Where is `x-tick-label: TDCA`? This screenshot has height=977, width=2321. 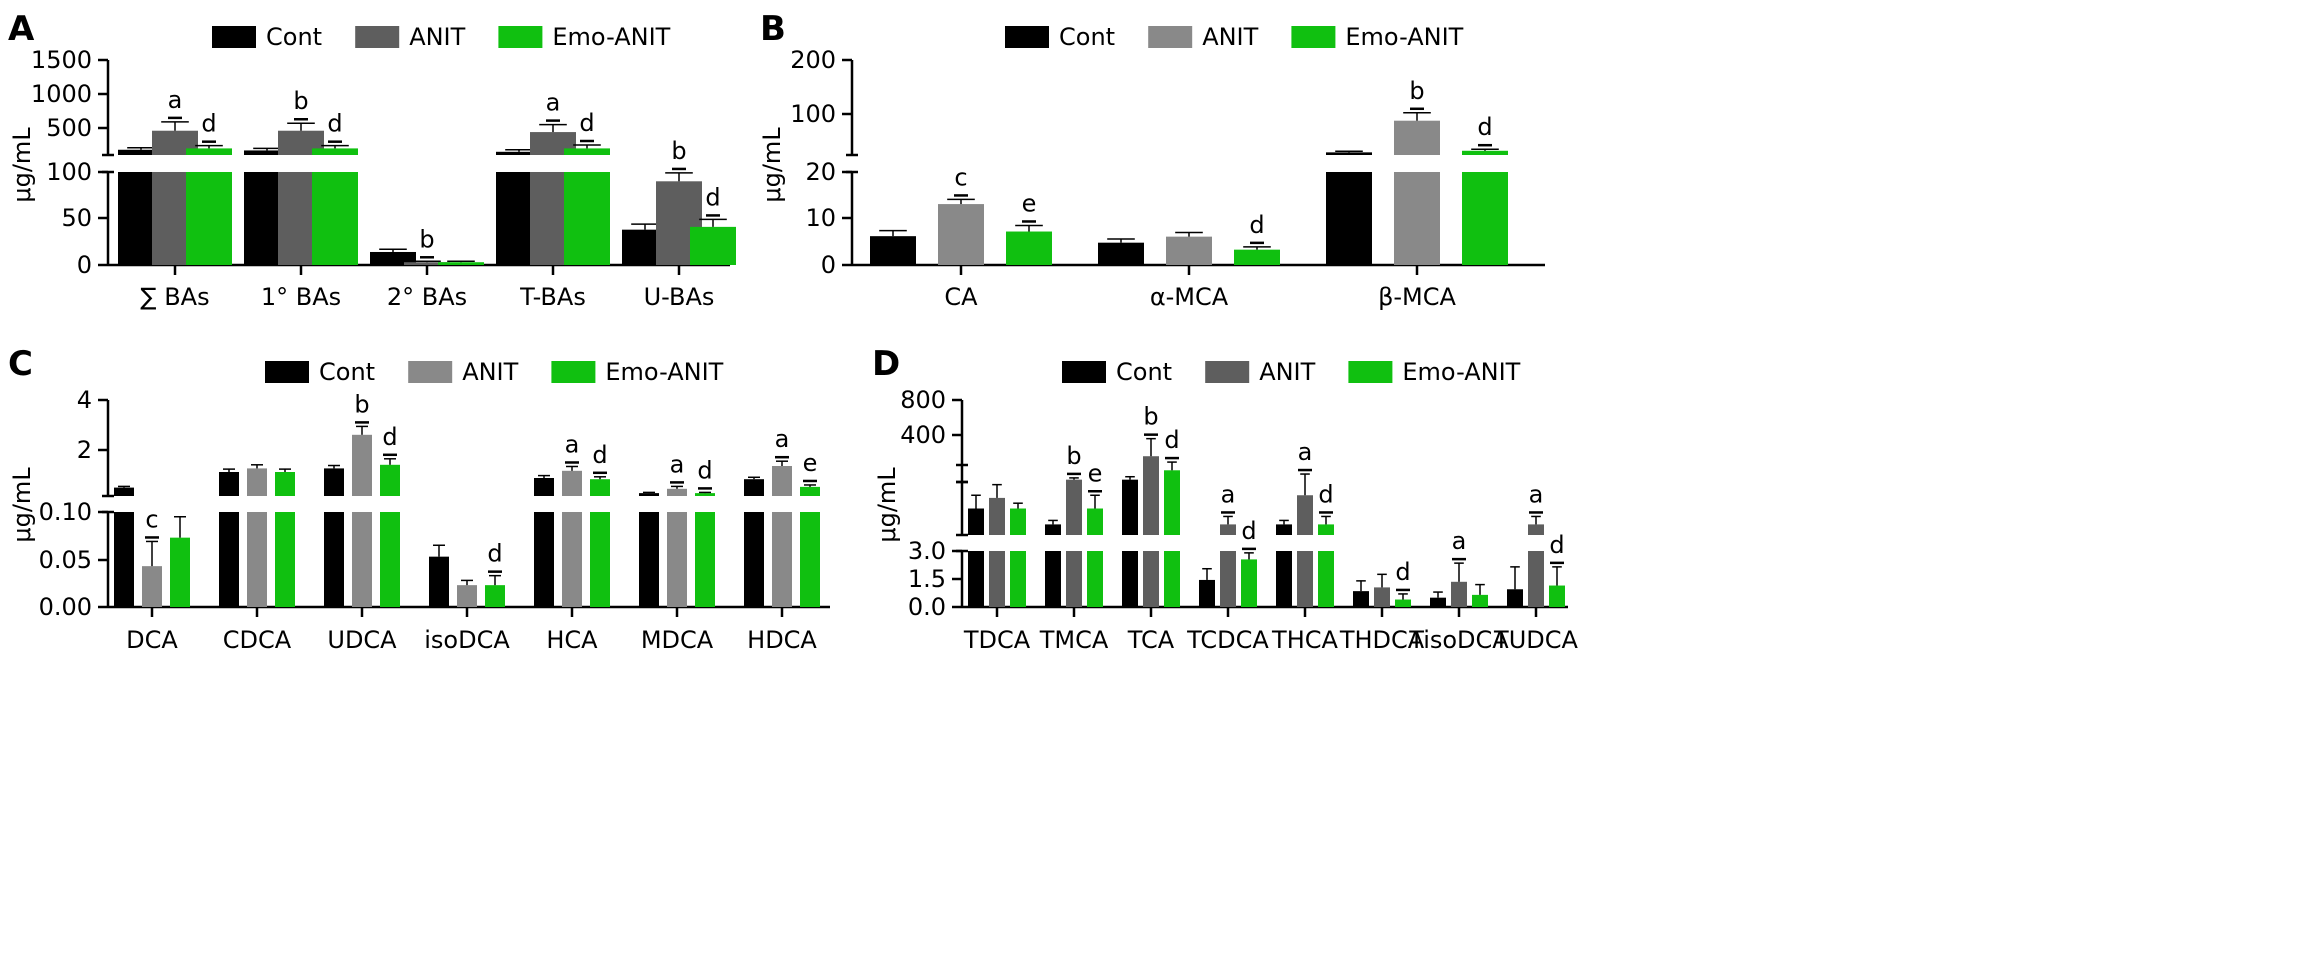
x-tick-label: TDCA is located at coordinates (997, 640).